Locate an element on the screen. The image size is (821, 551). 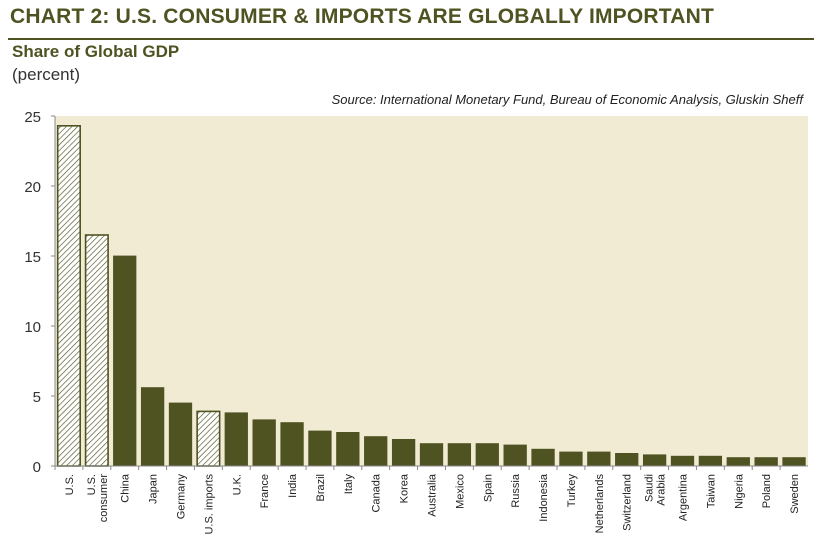
x-tick-label: Mexico is located at coordinates (460, 491).